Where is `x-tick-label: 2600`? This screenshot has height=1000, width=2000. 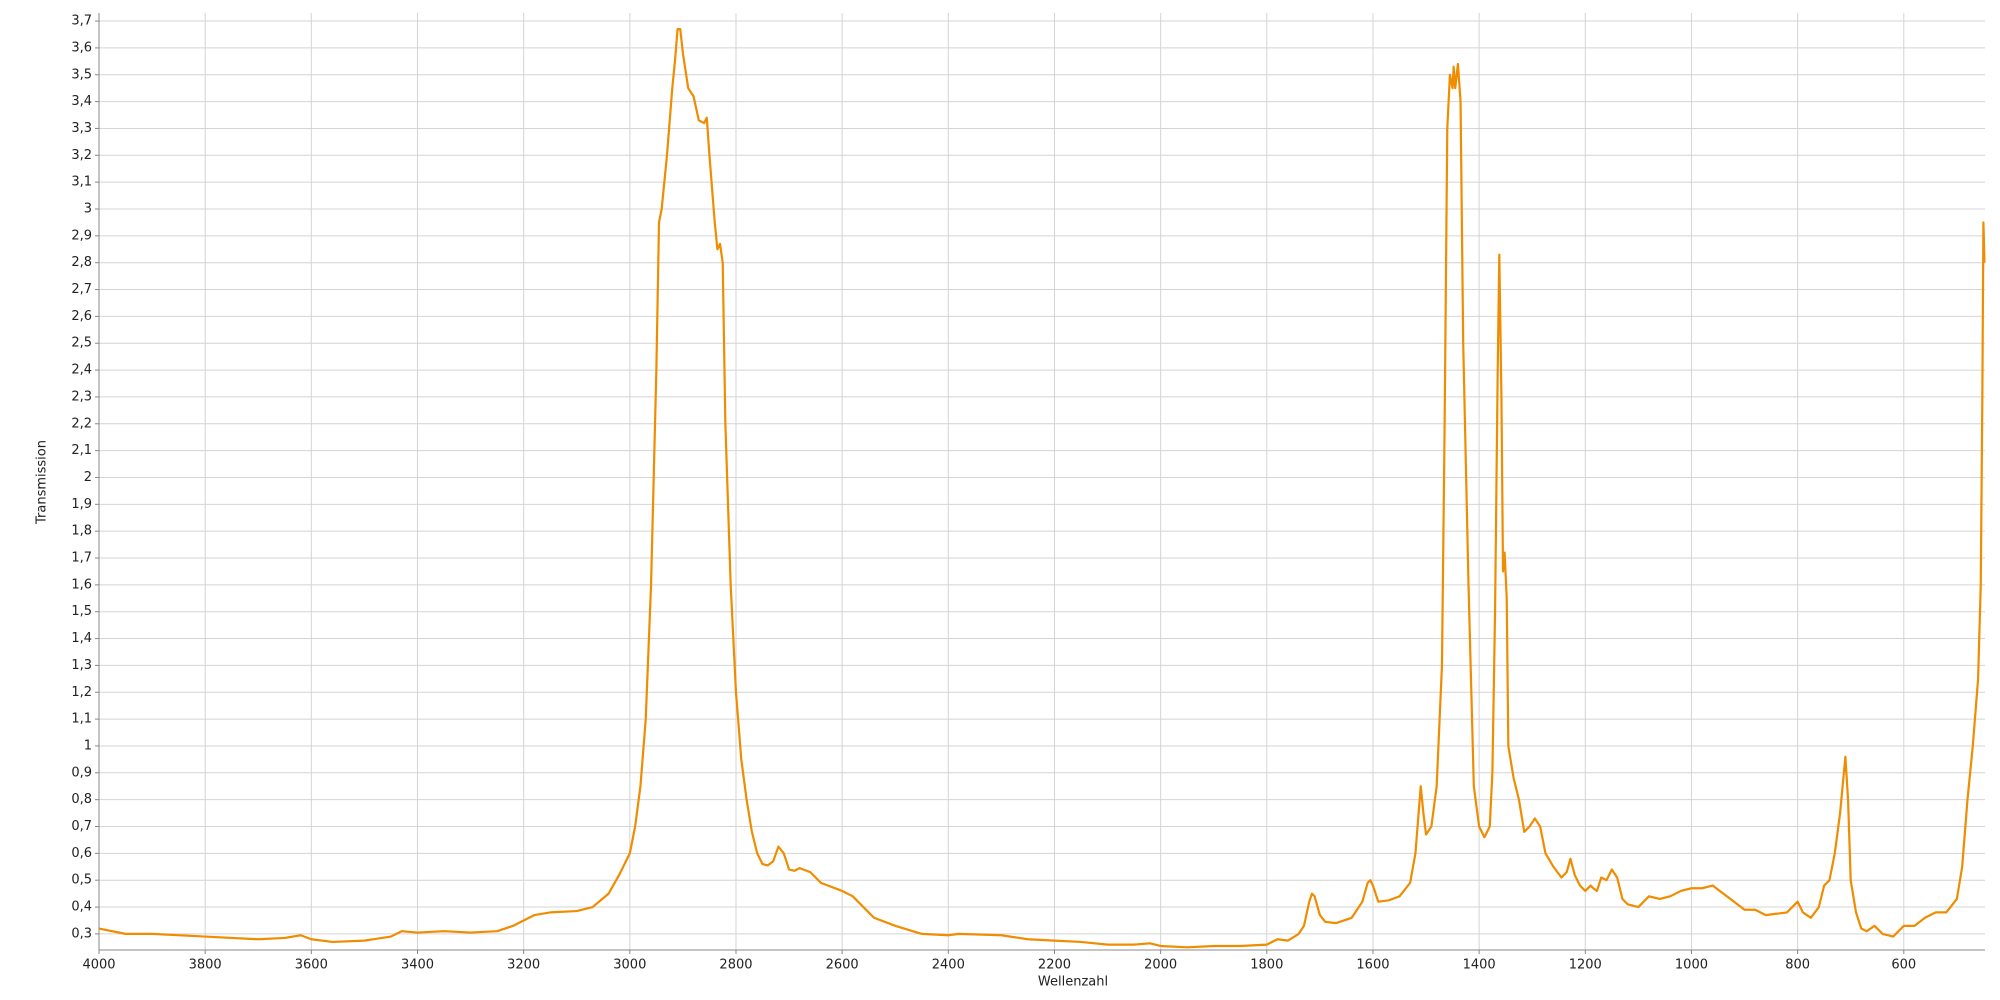 x-tick-label: 2600 is located at coordinates (842, 965).